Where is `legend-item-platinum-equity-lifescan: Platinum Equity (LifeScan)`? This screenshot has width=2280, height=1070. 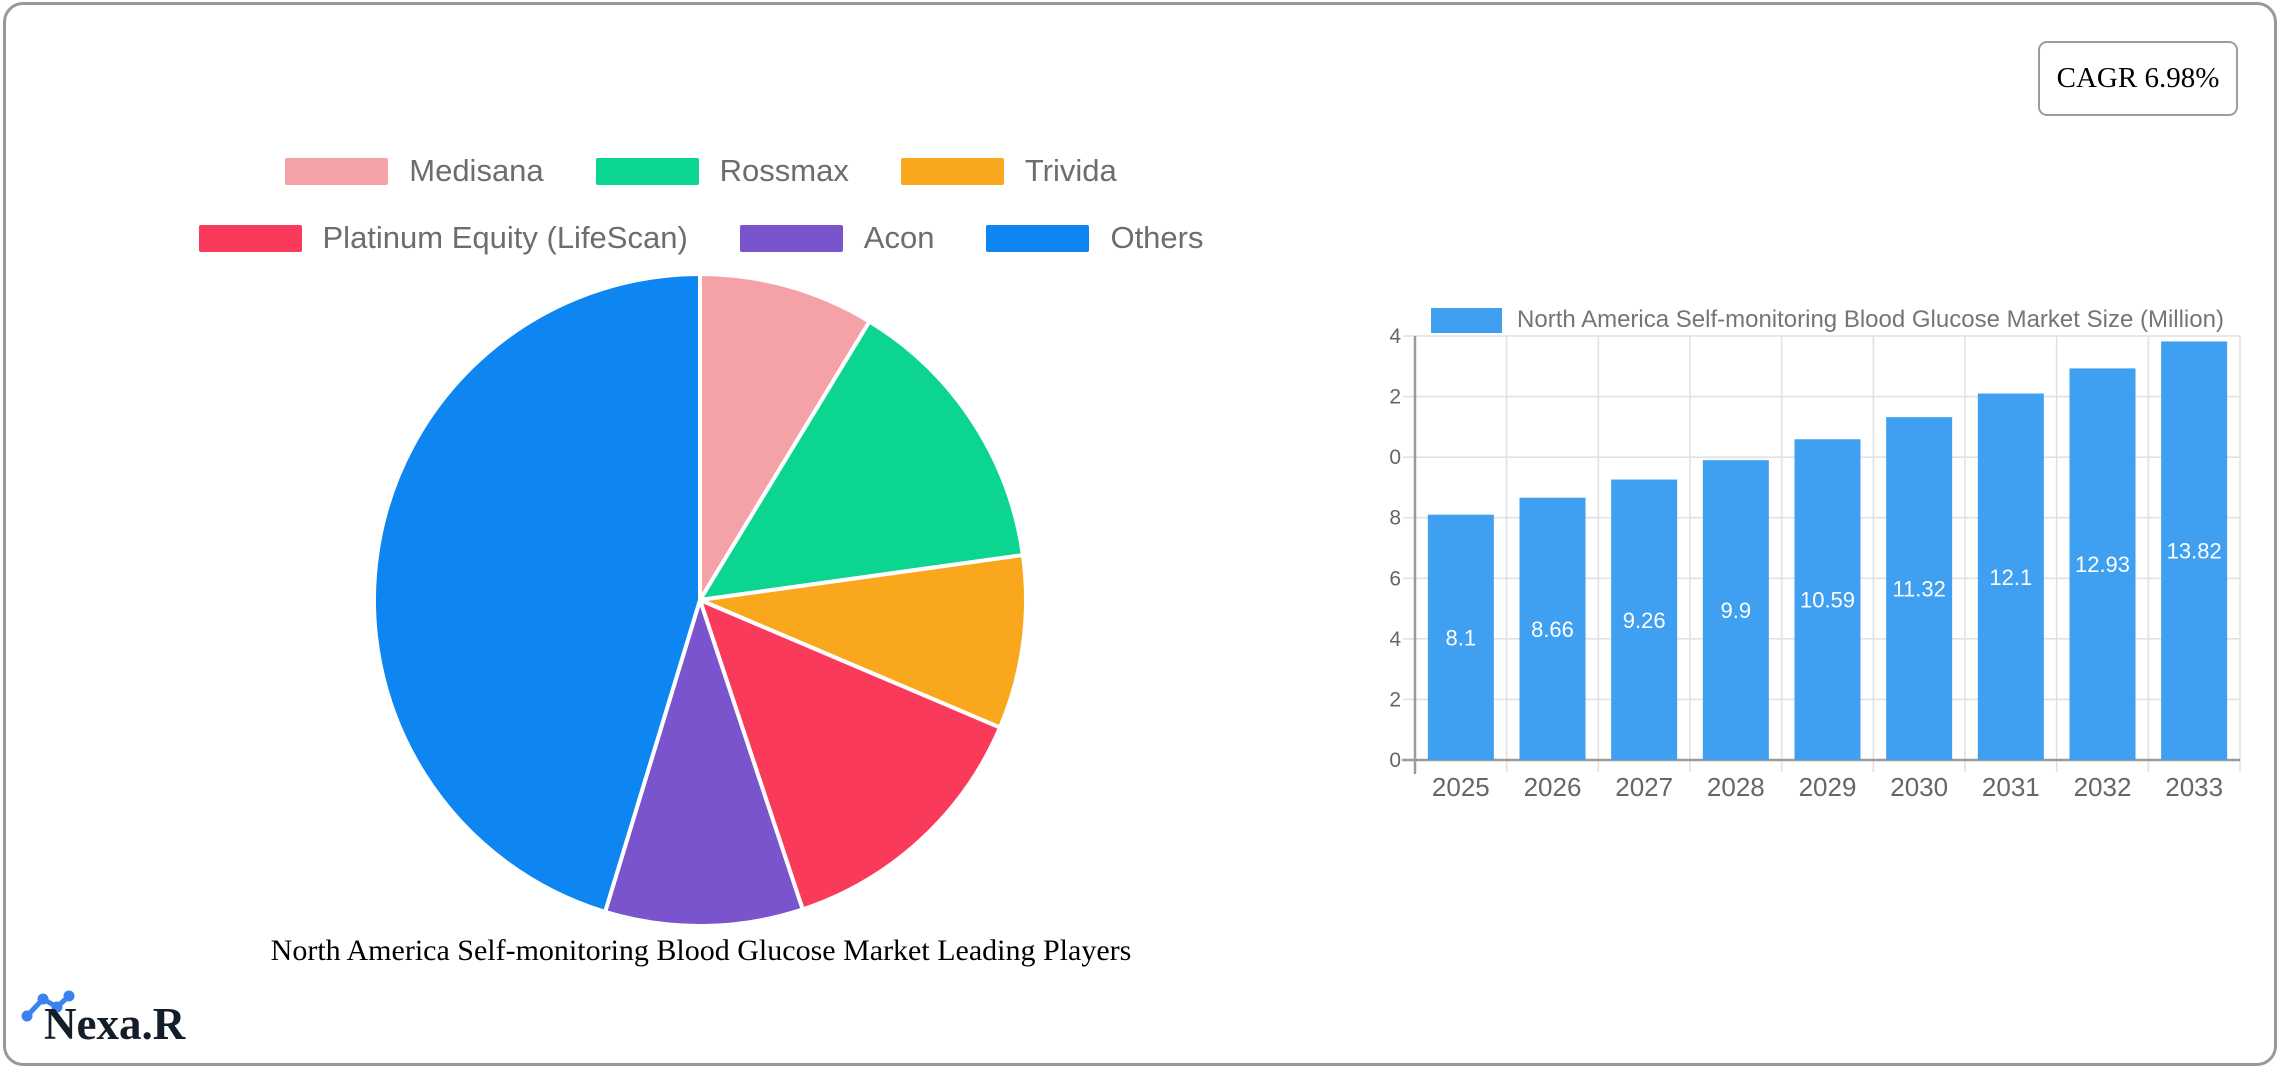
legend-item-platinum-equity-lifescan: Platinum Equity (LifeScan) is located at coordinates (443, 238).